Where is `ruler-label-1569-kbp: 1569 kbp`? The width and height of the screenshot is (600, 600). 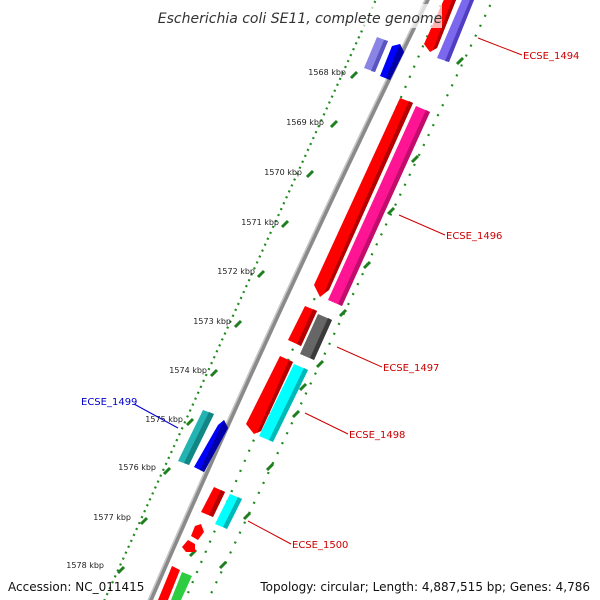
ruler-label-1569-kbp: 1569 kbp is located at coordinates (305, 122).